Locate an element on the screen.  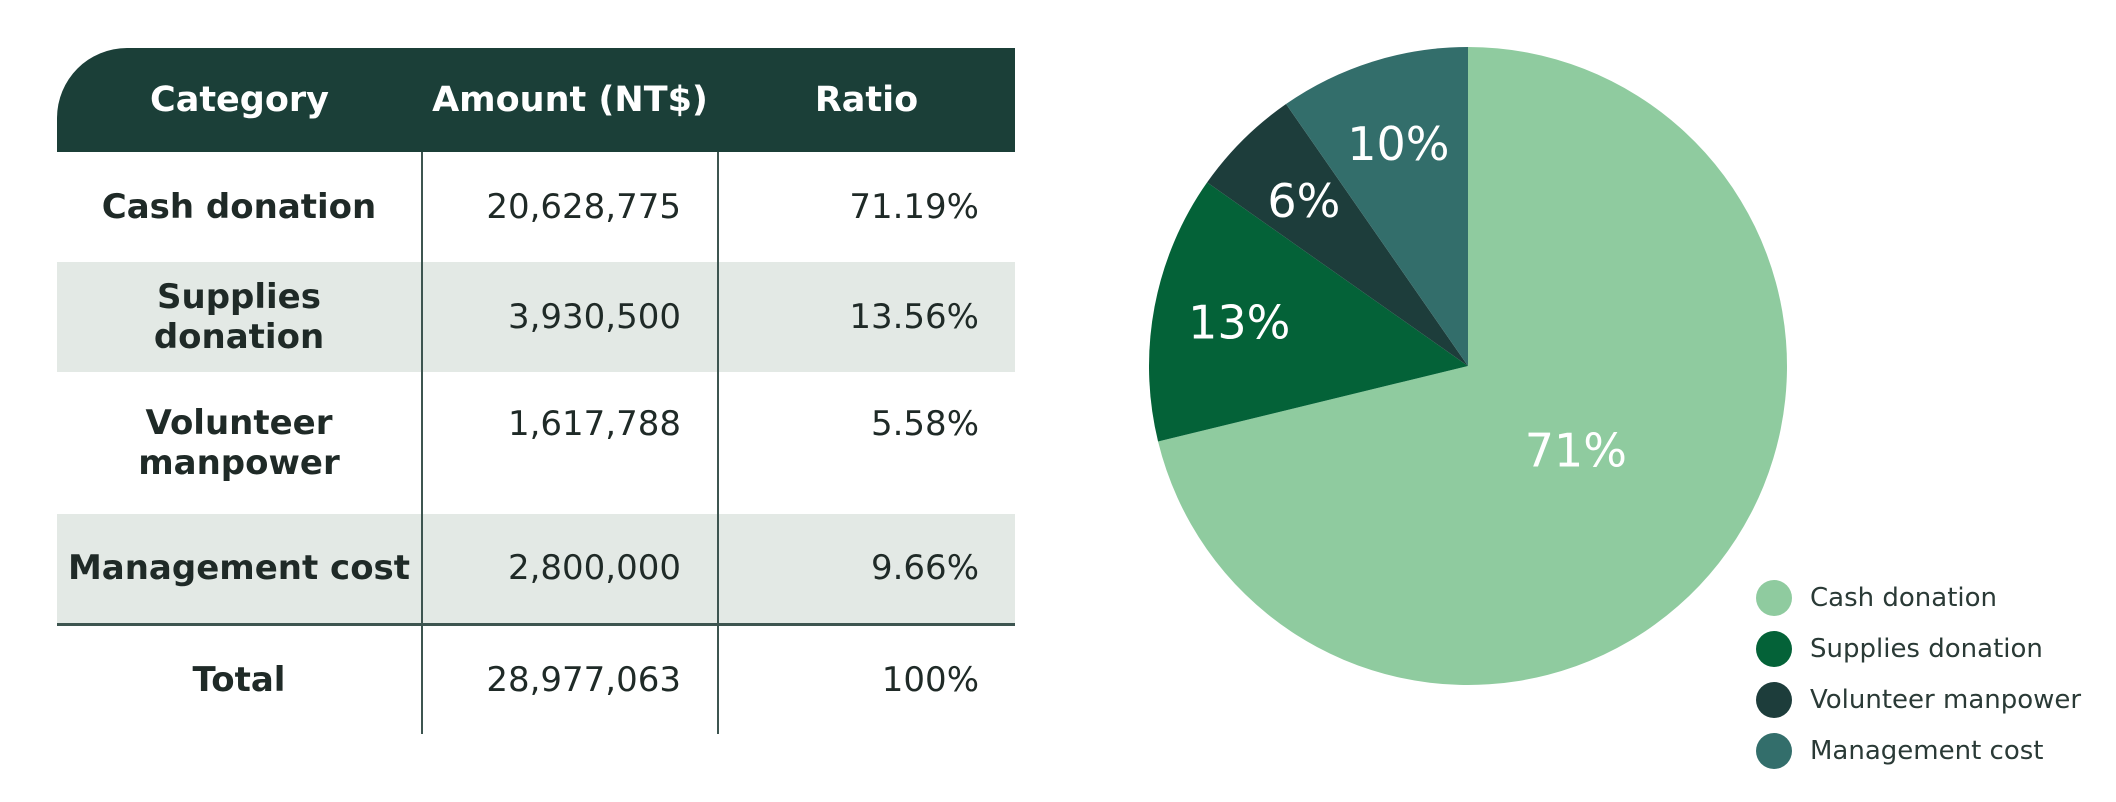
pie-slice-volunteer-manpower is located at coordinates (1337, 234).